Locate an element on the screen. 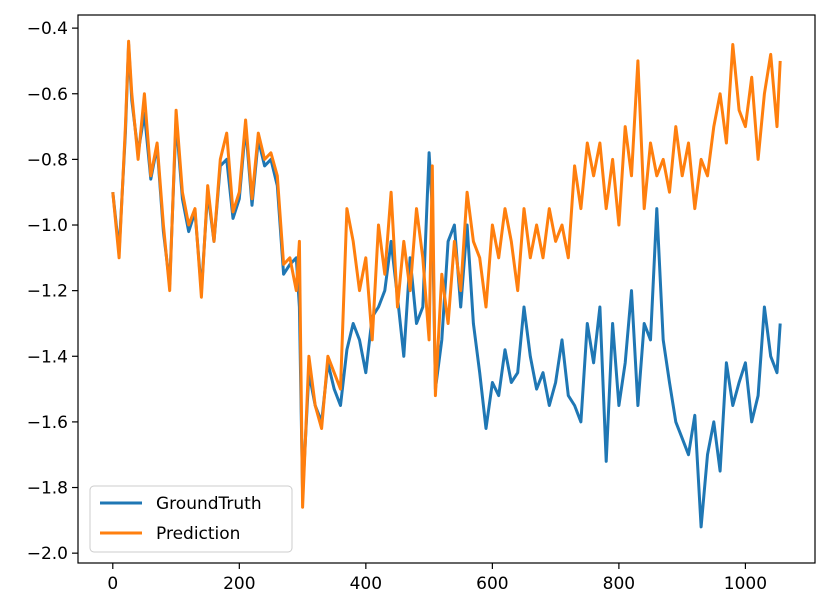 This screenshot has width=830, height=612. legend-label-prediction: Prediction is located at coordinates (198, 534).